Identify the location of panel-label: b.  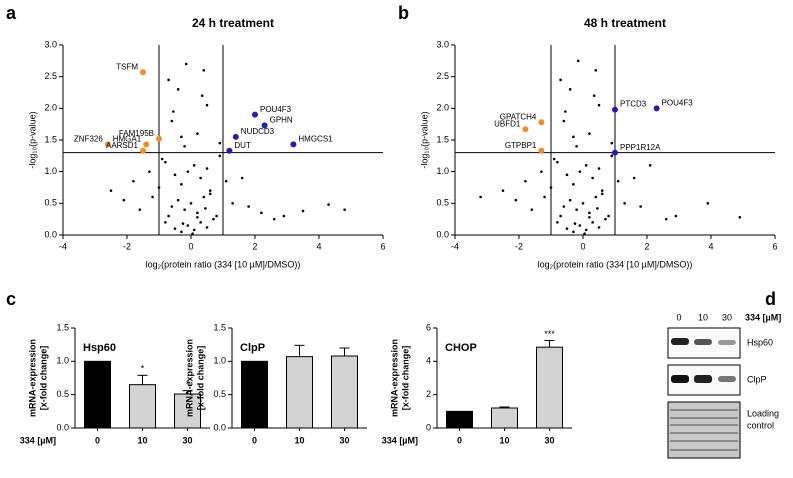
(403, 13).